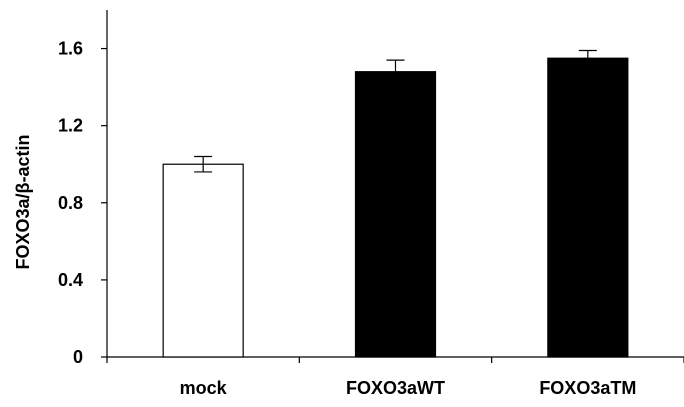  I want to click on y-axis-label: FOXO3a/β-actin, so click(23, 201).